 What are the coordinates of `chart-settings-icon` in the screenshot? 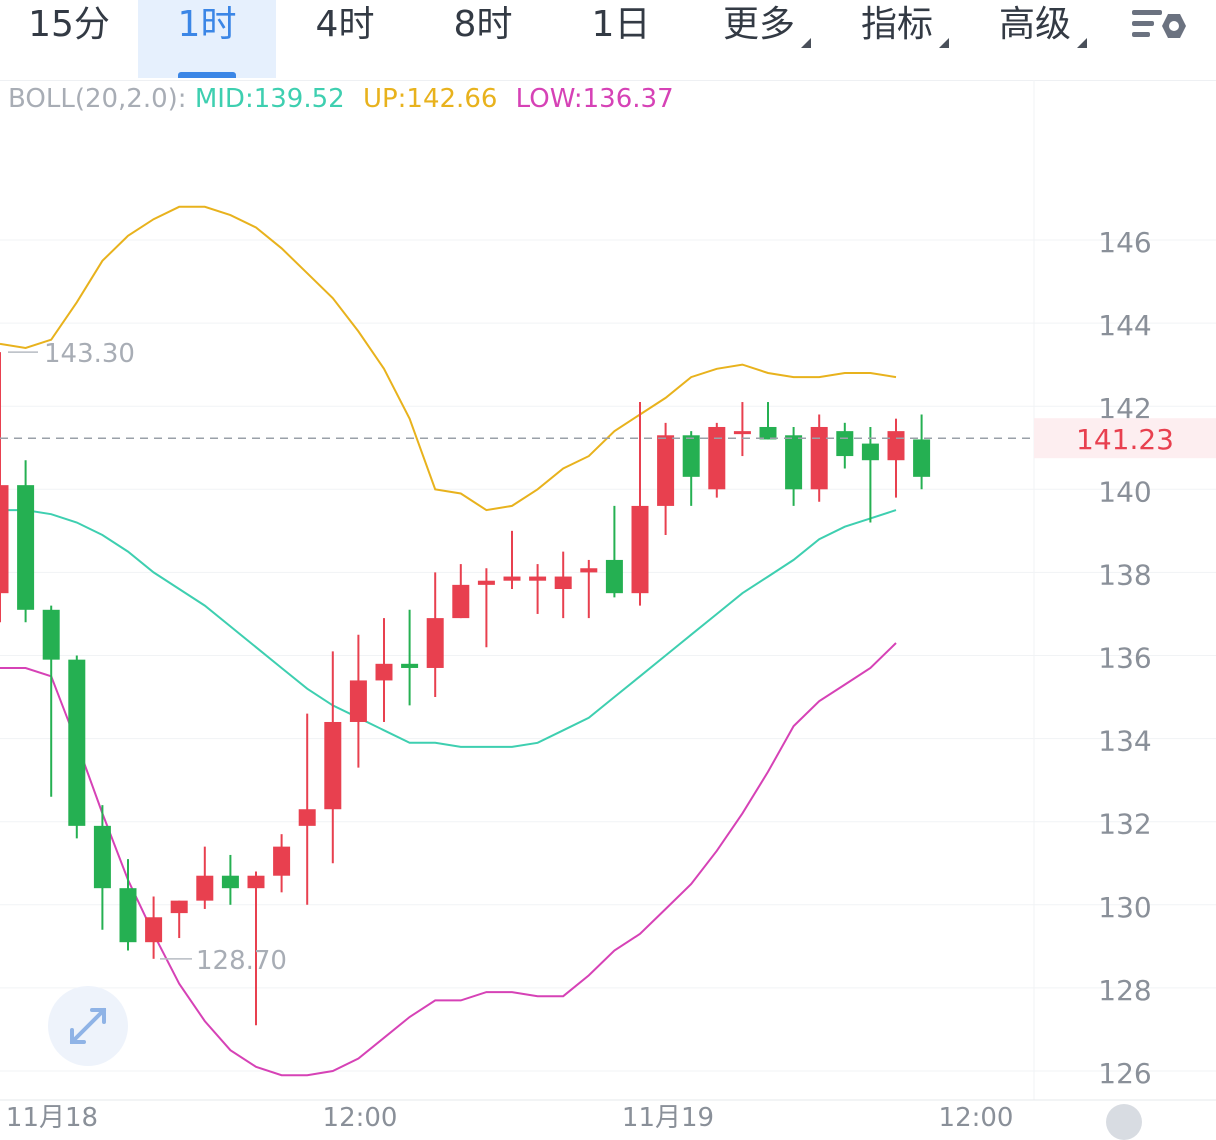 It's located at (1159, 27).